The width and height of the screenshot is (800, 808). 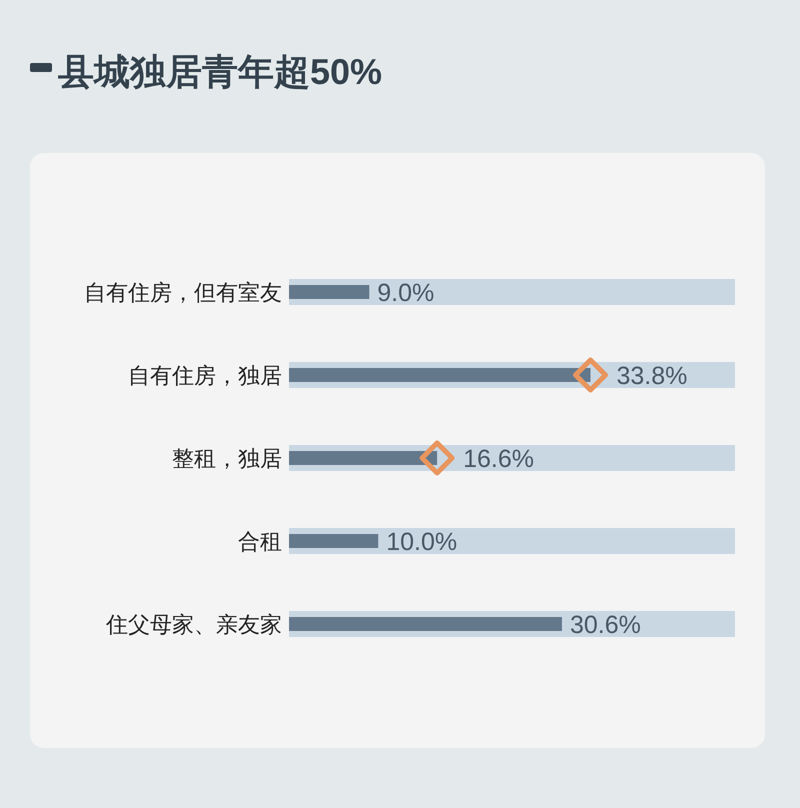 I want to click on category-label: 合租, so click(x=260, y=541).